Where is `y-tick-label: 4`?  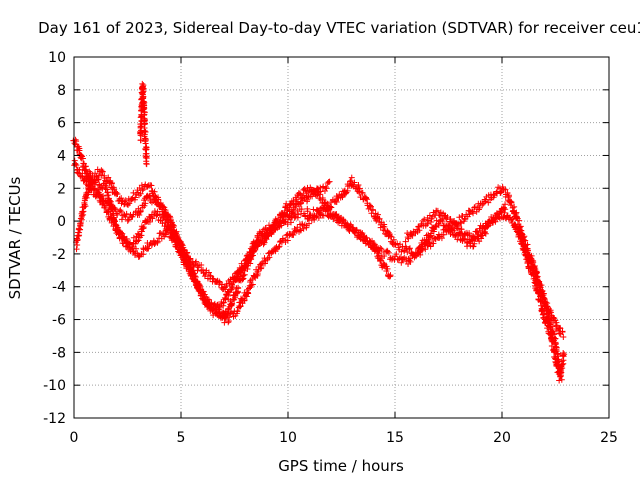 y-tick-label: 4 is located at coordinates (61, 156).